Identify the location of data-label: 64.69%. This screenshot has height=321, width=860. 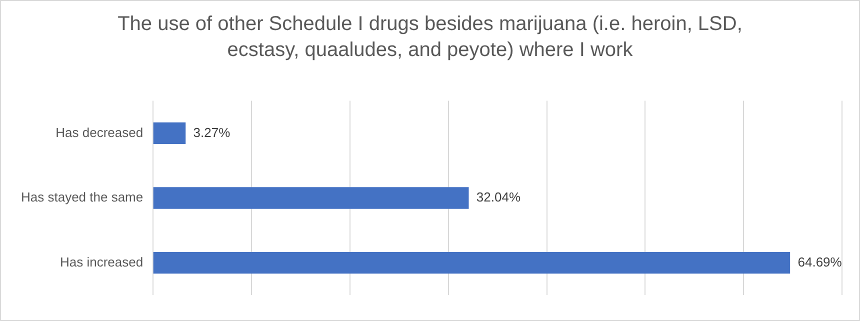
(820, 262).